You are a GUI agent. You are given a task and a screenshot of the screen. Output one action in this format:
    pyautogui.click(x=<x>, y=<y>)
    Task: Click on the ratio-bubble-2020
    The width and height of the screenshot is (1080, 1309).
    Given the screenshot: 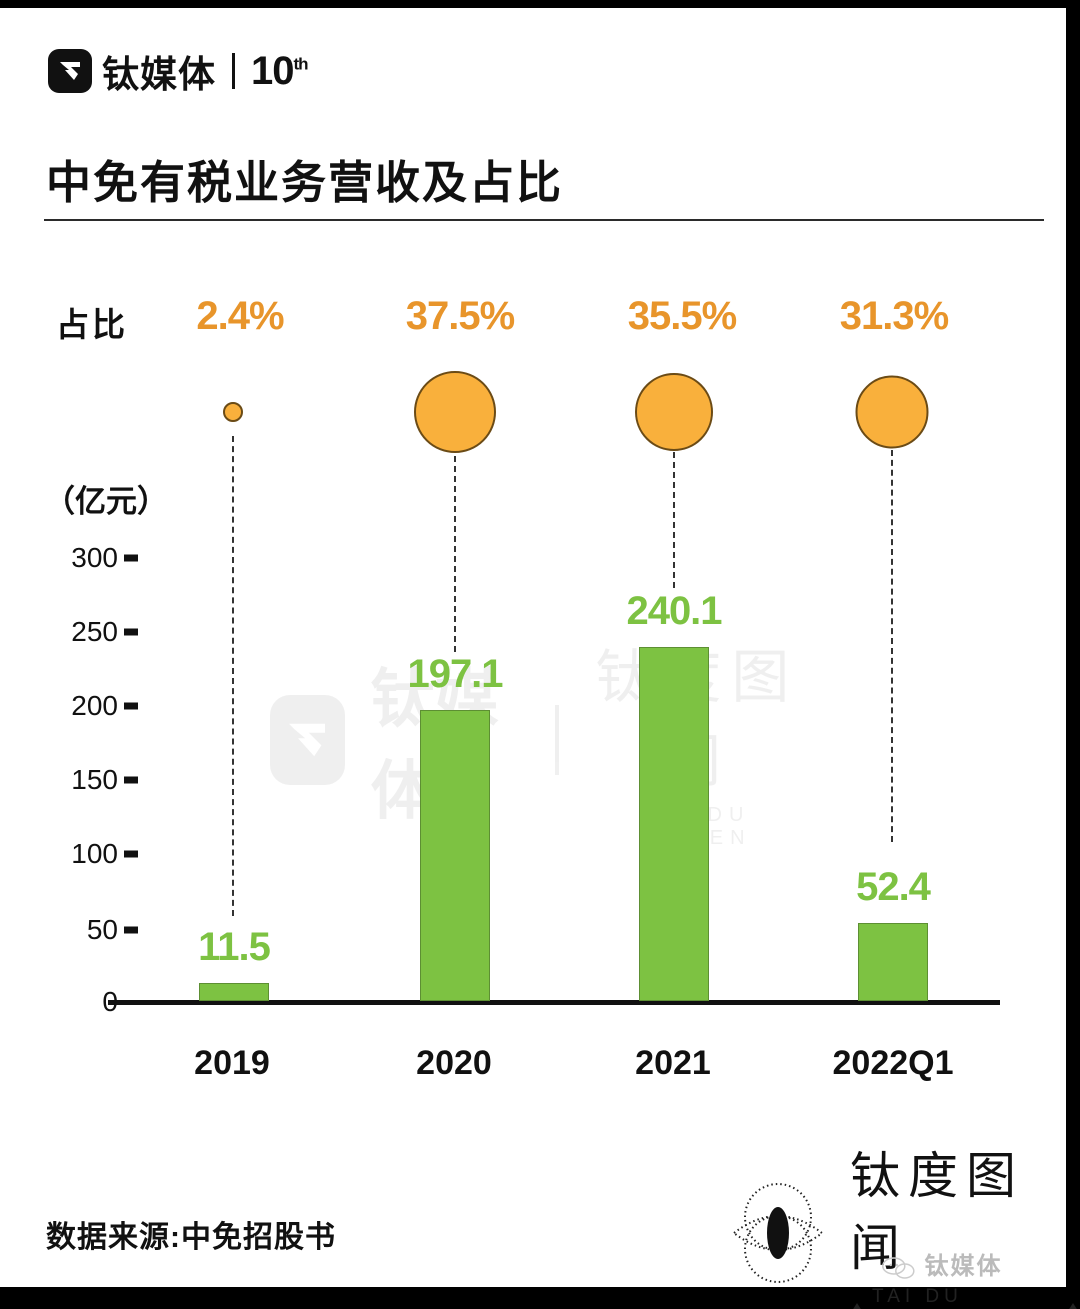 What is the action you would take?
    pyautogui.click(x=455, y=412)
    